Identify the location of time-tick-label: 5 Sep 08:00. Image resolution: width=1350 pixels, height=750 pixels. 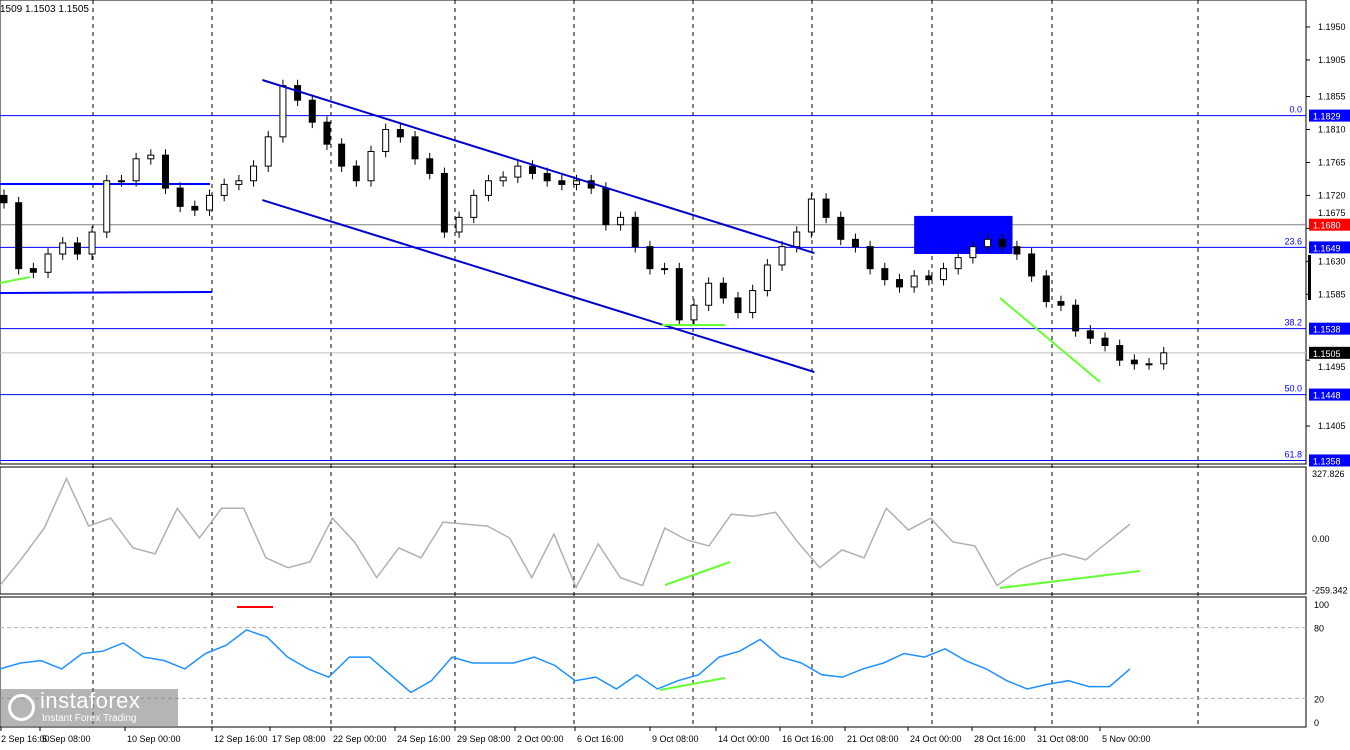
(66, 739).